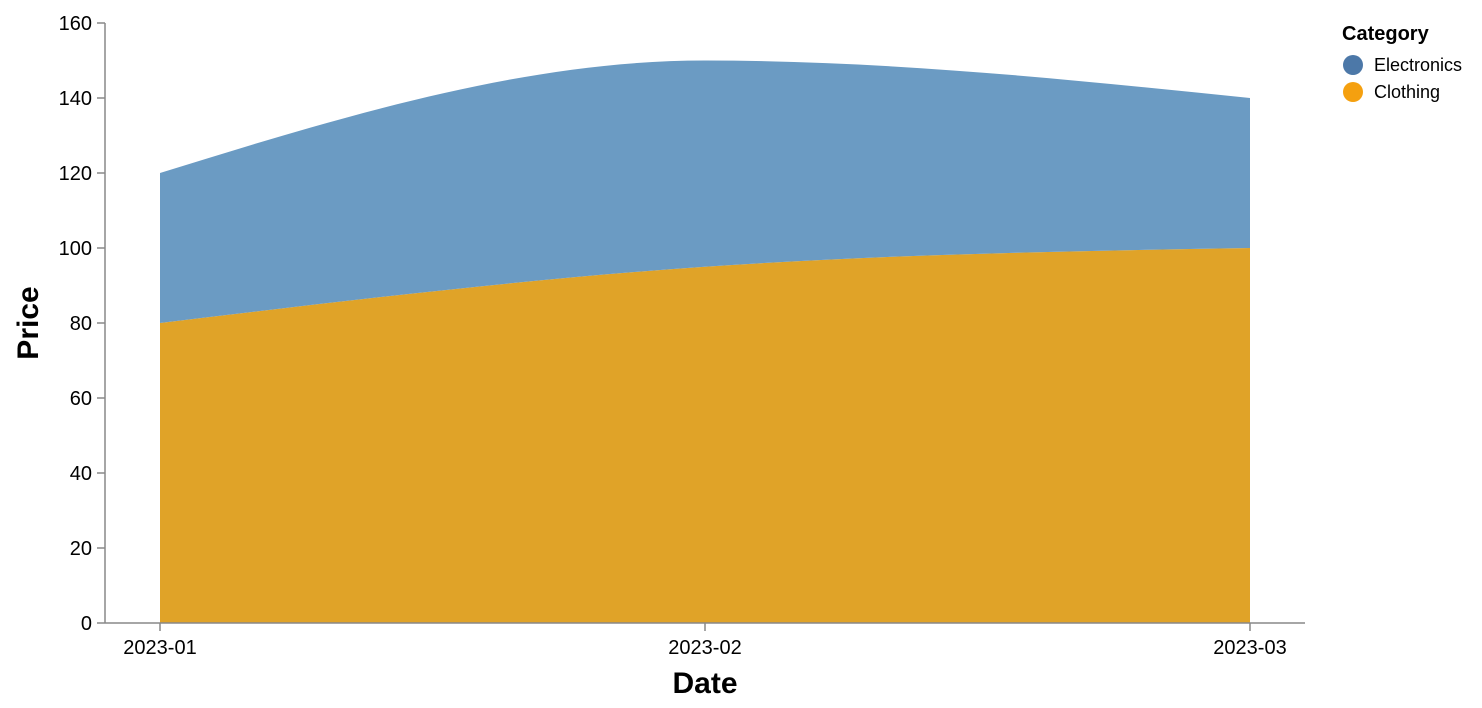 This screenshot has height=708, width=1482. What do you see at coordinates (81, 474) in the screenshot?
I see `y-tick-label: 40` at bounding box center [81, 474].